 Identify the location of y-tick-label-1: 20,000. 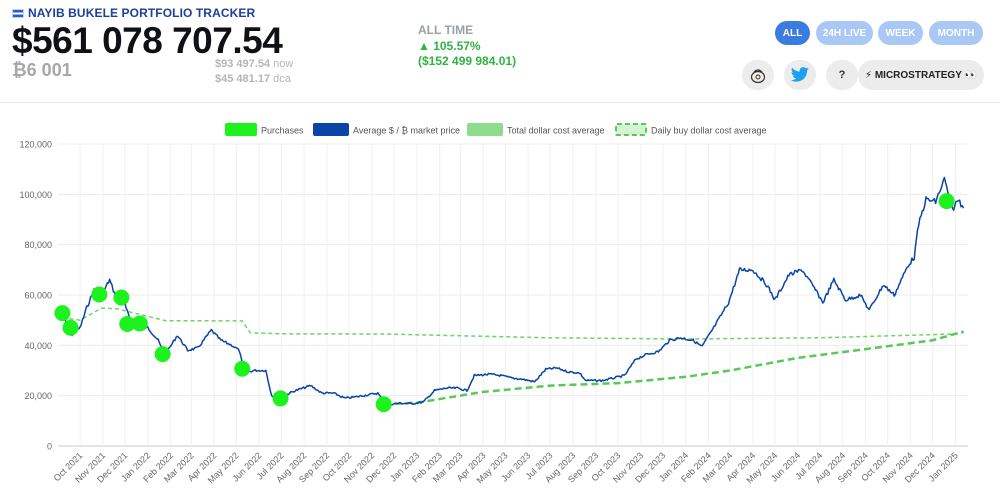
(38, 396).